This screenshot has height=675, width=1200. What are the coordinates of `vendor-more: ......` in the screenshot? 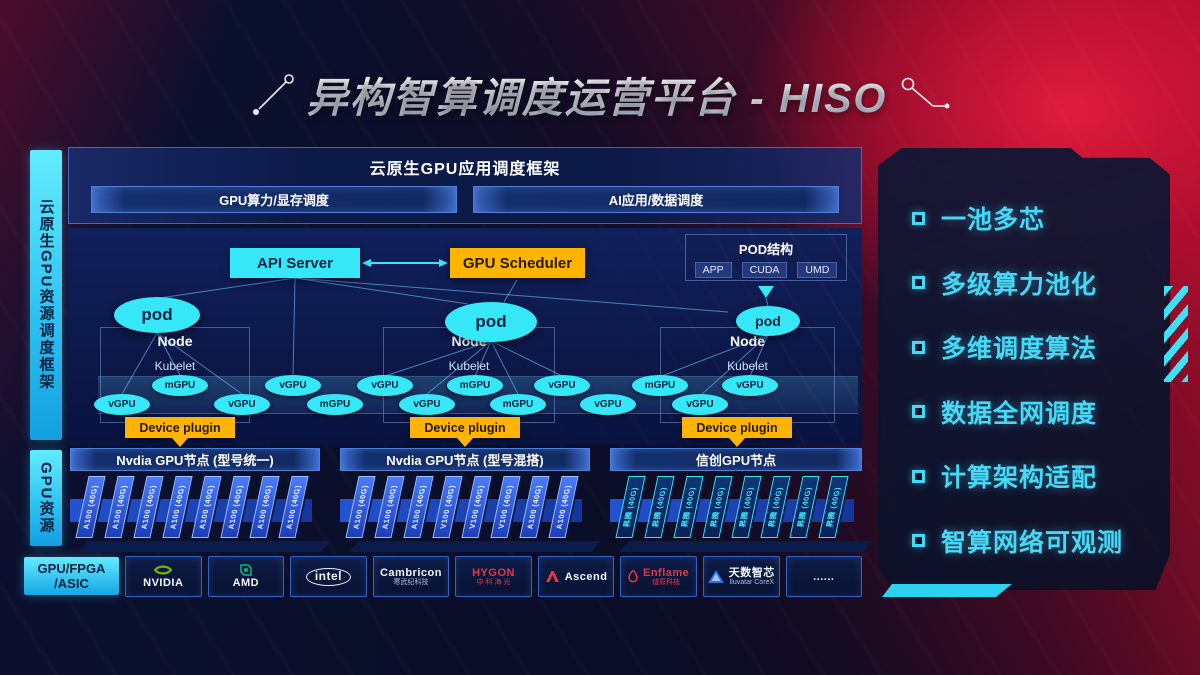 It's located at (824, 576).